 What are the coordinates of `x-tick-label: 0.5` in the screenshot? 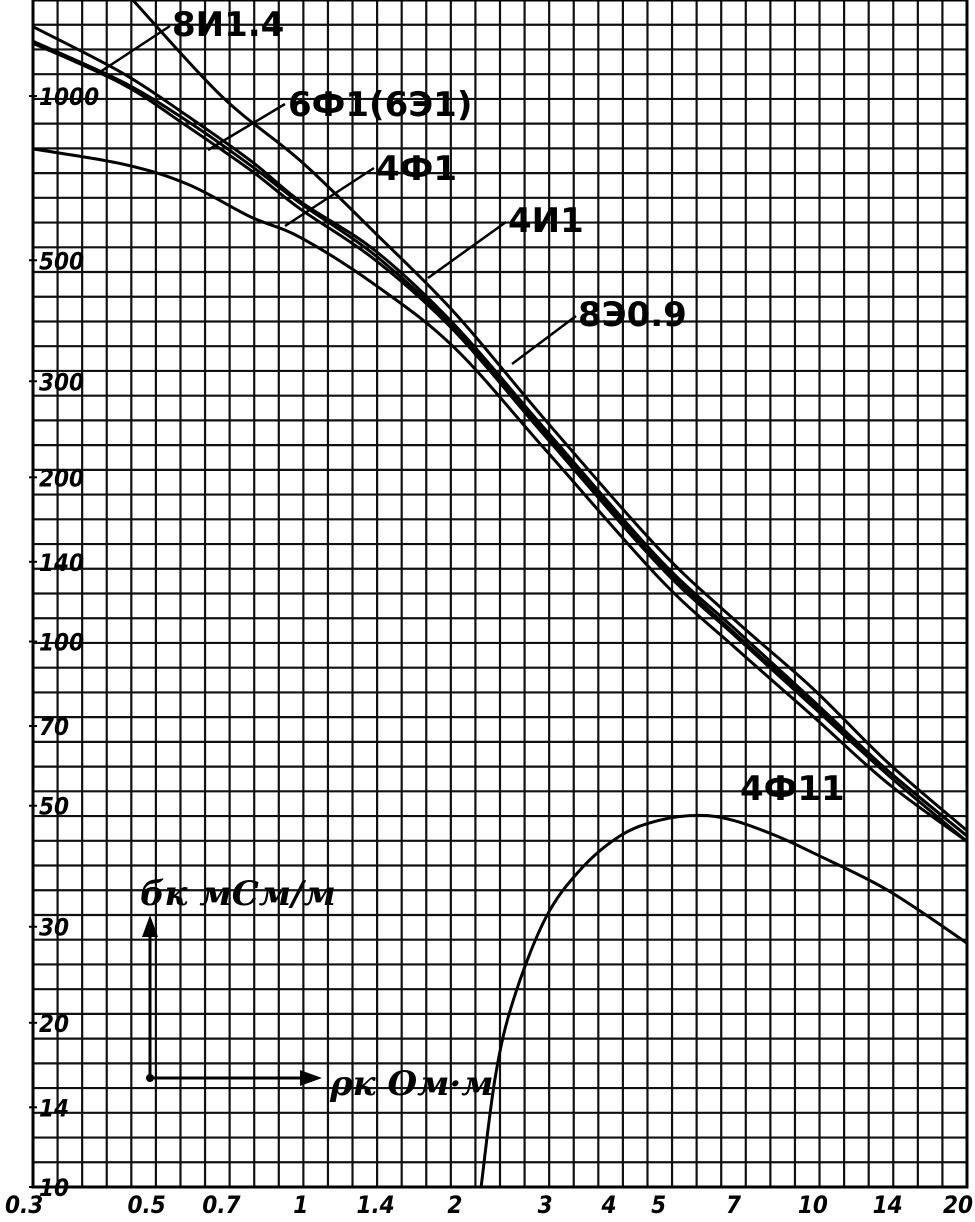 It's located at (146, 1205).